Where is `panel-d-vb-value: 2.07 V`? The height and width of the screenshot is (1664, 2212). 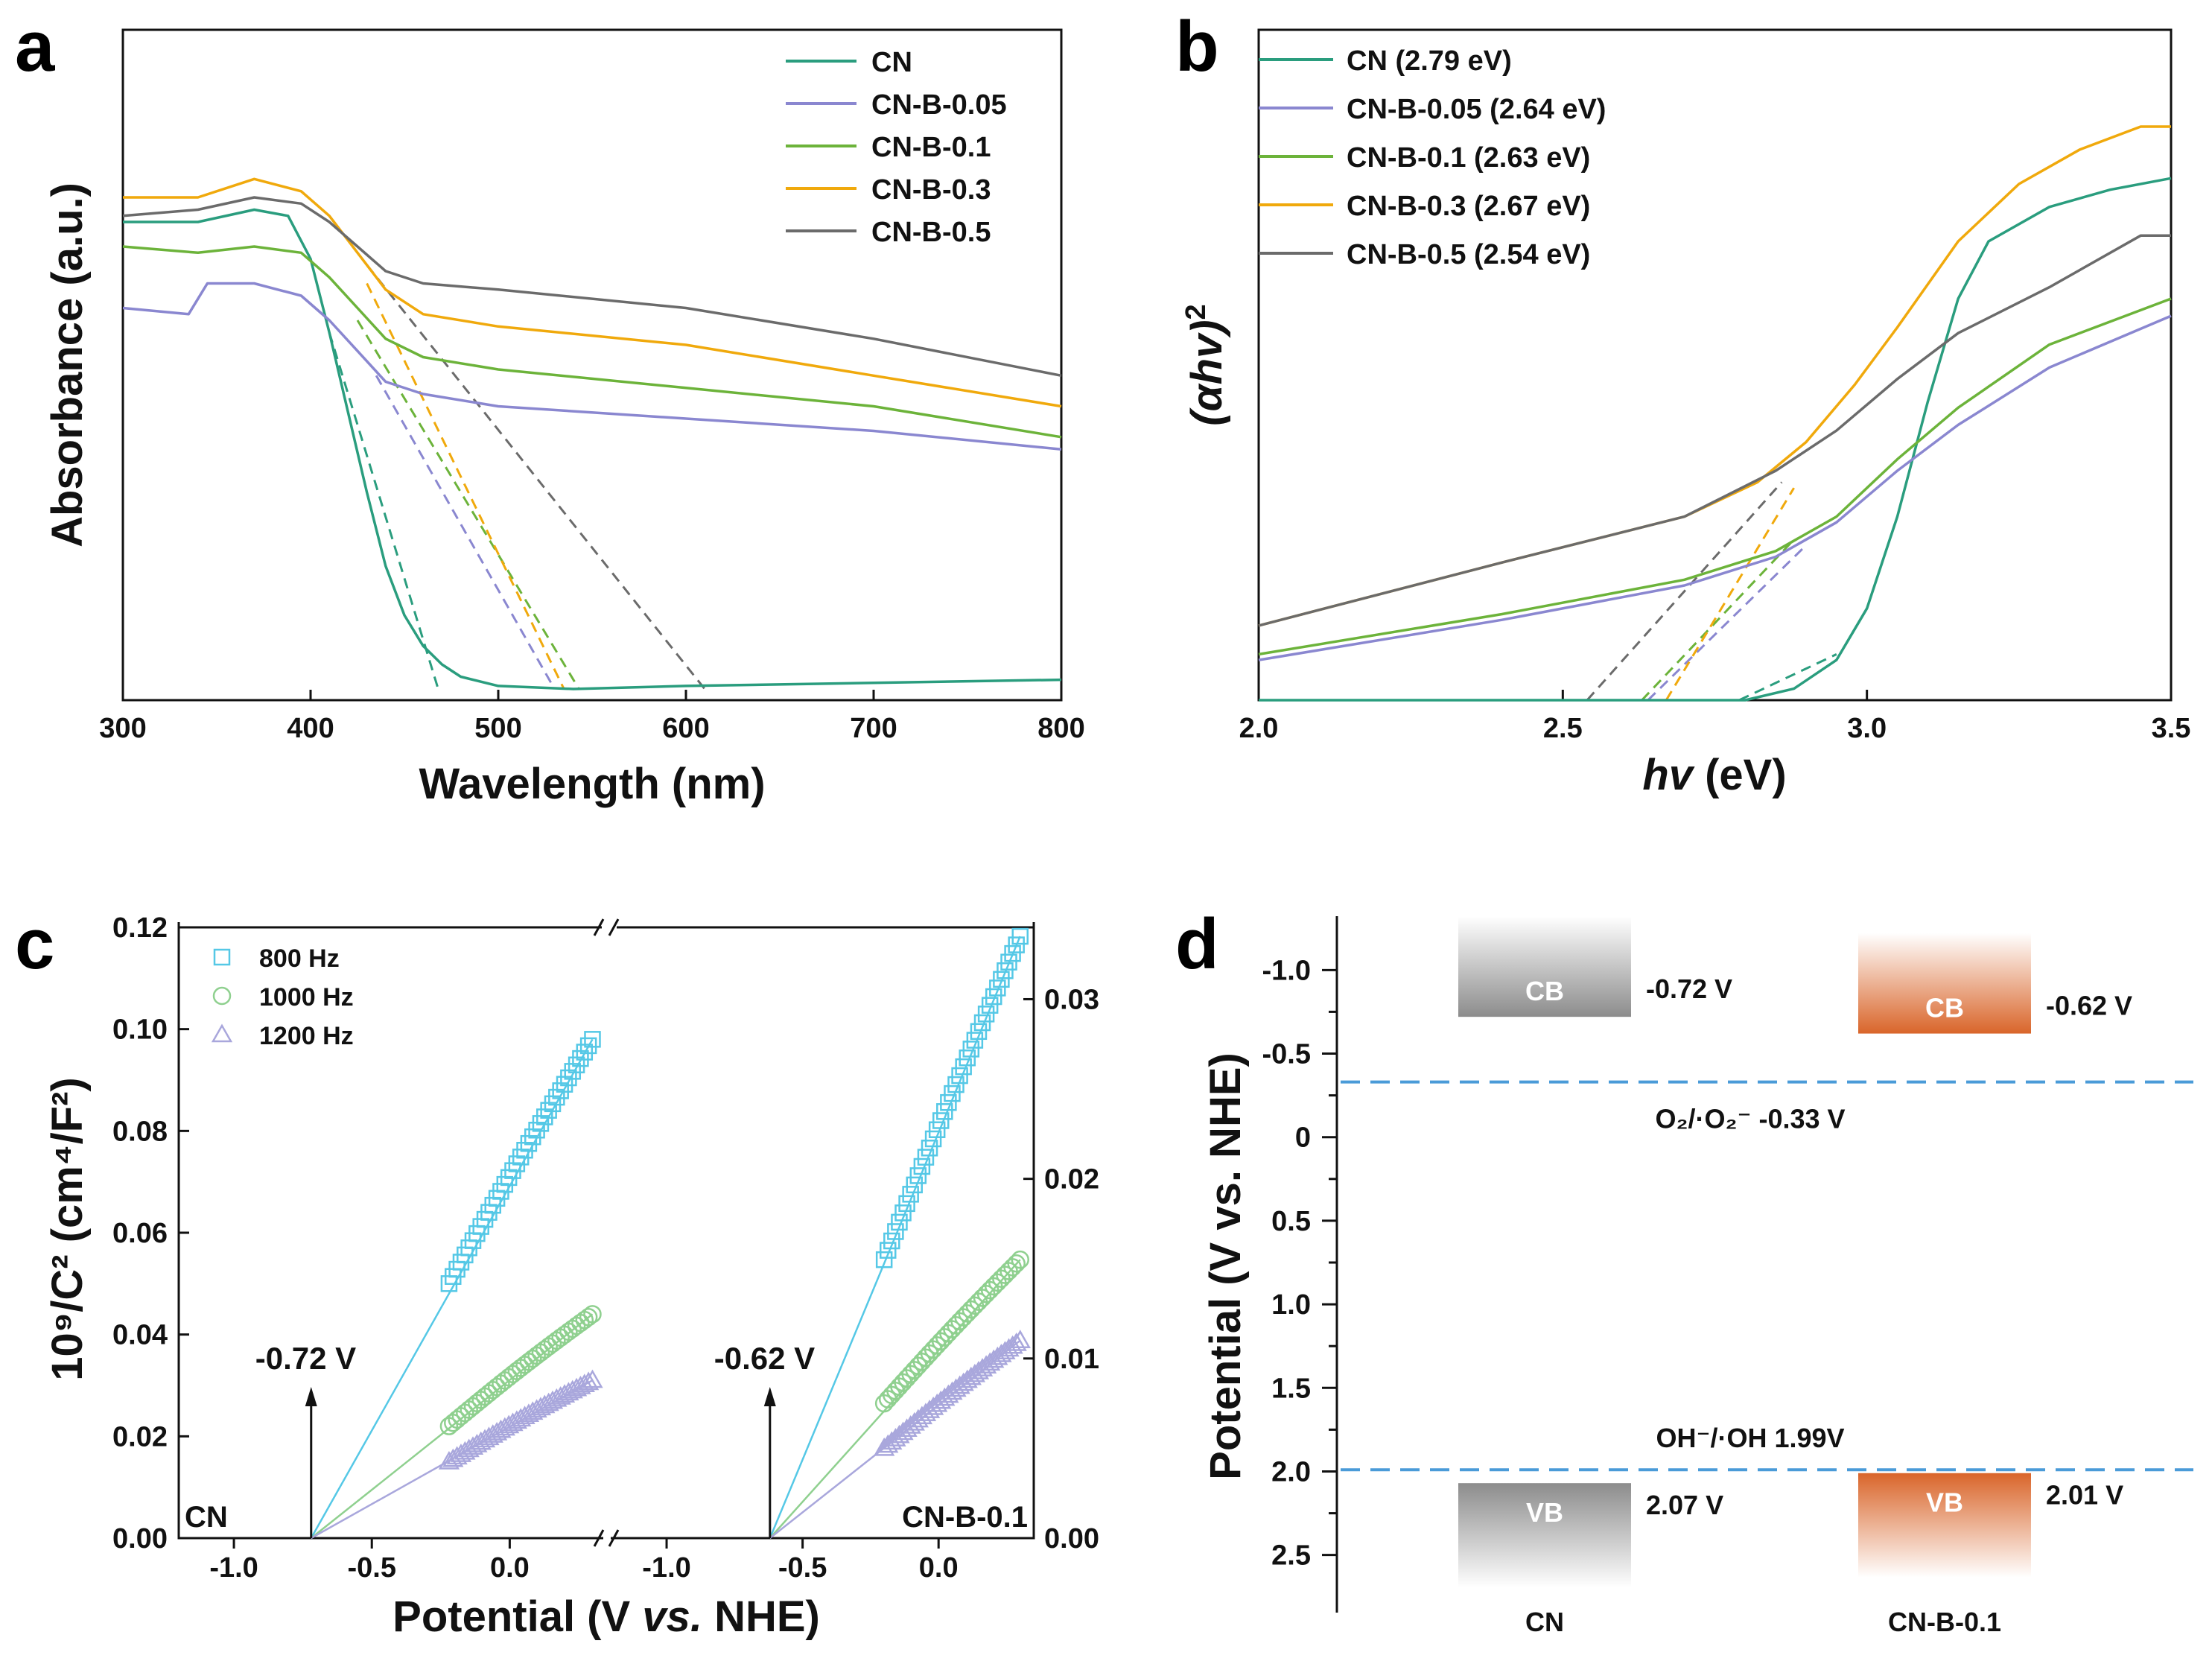
panel-d-vb-value: 2.07 V is located at coordinates (1684, 1505).